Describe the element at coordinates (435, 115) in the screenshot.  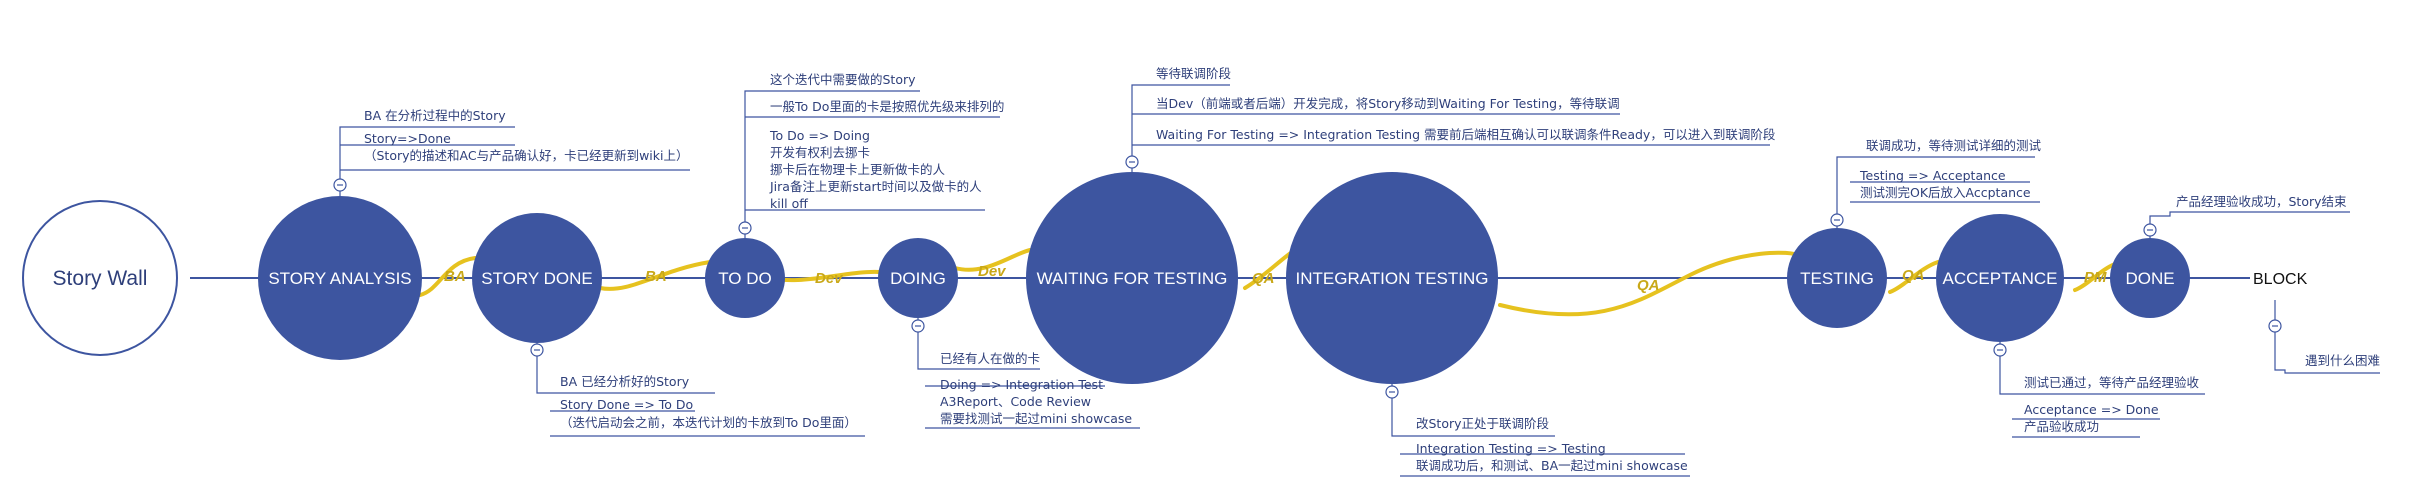
I see `note-text: BA 在分析过程中的Story` at that location.